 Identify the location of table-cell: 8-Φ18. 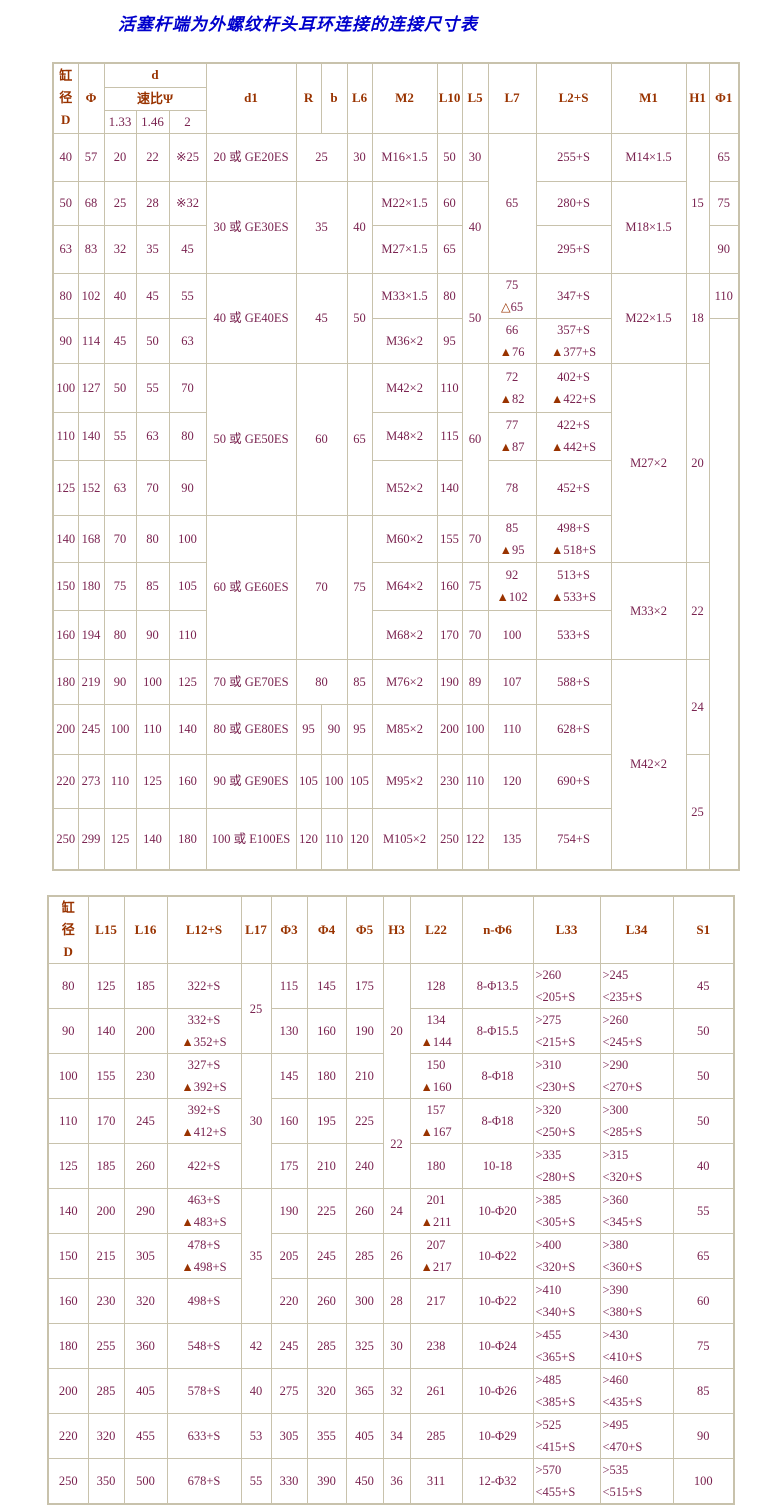
(497, 1121).